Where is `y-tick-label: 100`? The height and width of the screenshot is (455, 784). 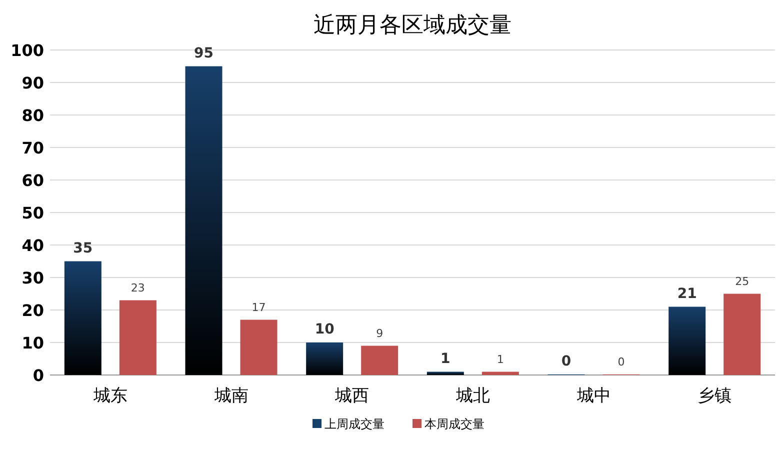 y-tick-label: 100 is located at coordinates (27, 50).